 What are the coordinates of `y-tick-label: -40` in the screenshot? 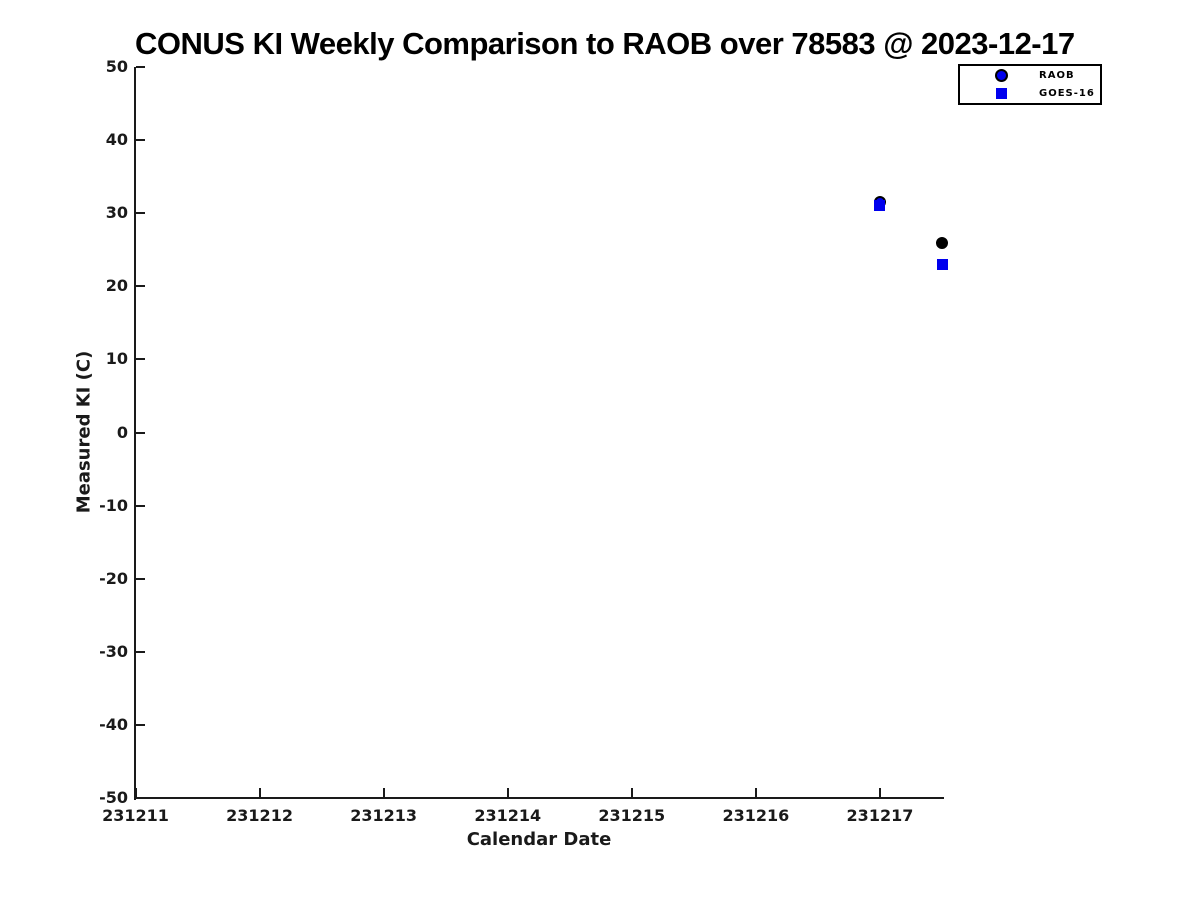 It's located at (113, 724).